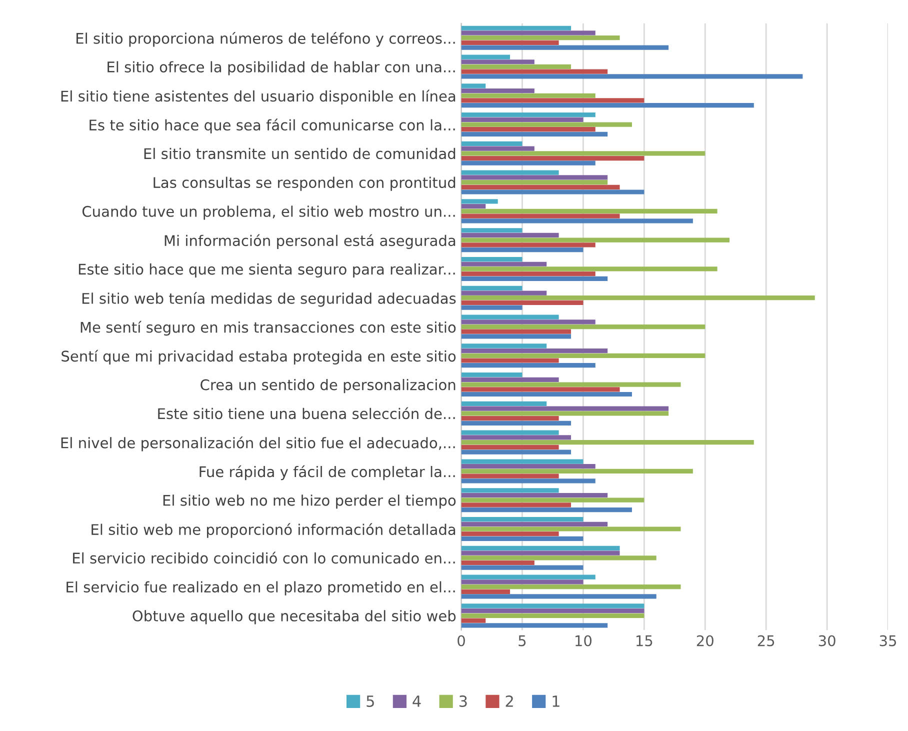  What do you see at coordinates (259, 357) in the screenshot?
I see `y-tick-label: Sentí que mi privacidad estaba protegida en este sitio` at bounding box center [259, 357].